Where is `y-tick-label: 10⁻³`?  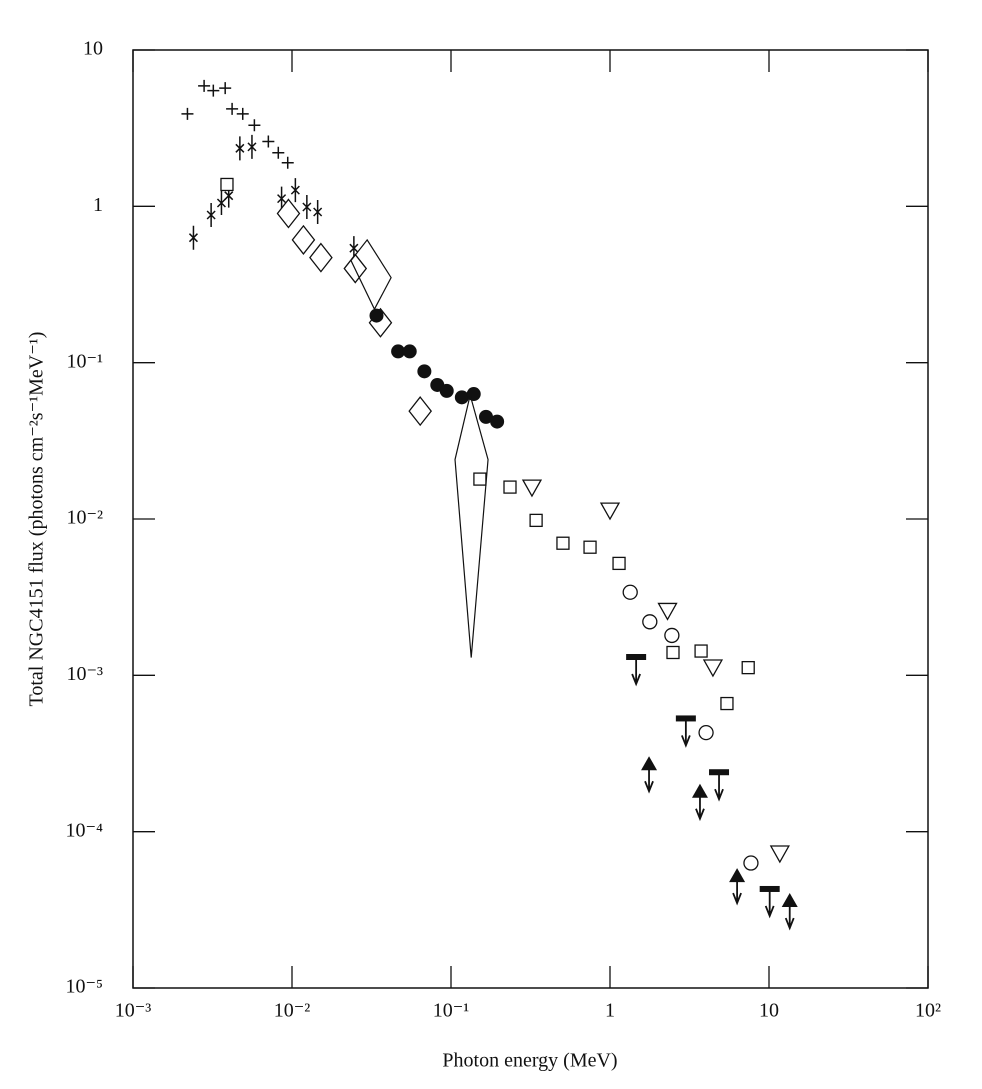 y-tick-label: 10⁻³ is located at coordinates (84, 674).